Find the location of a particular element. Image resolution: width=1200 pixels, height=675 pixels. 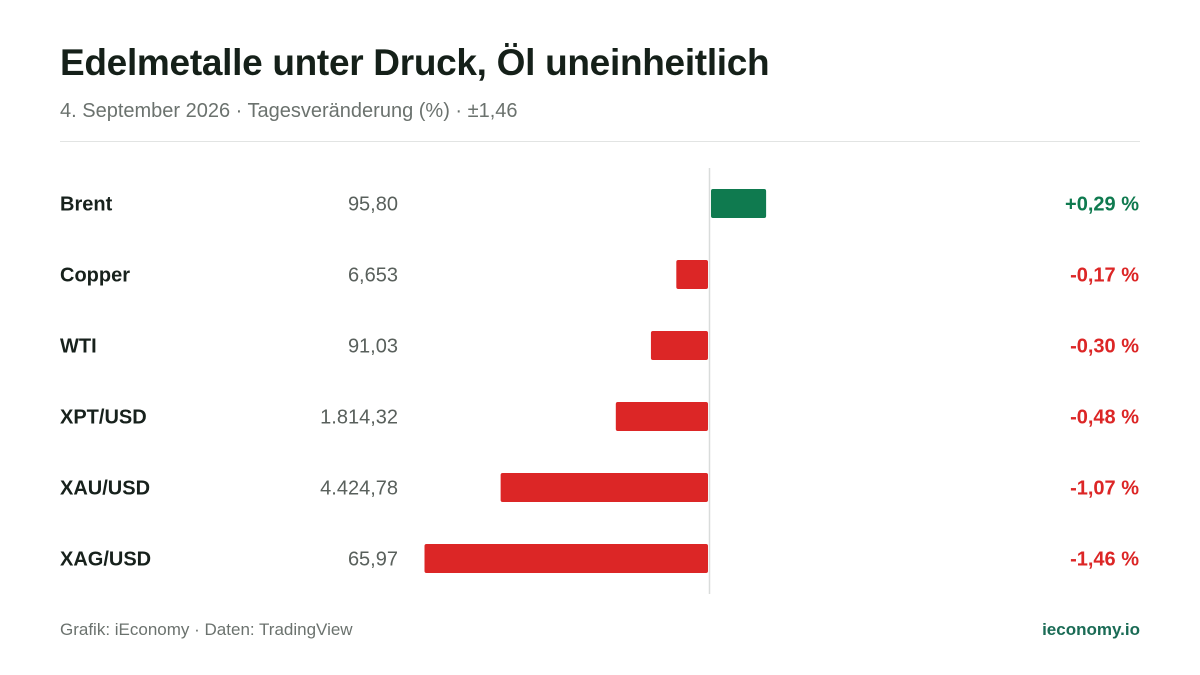

value-label: -1,07 % is located at coordinates (1104, 489).